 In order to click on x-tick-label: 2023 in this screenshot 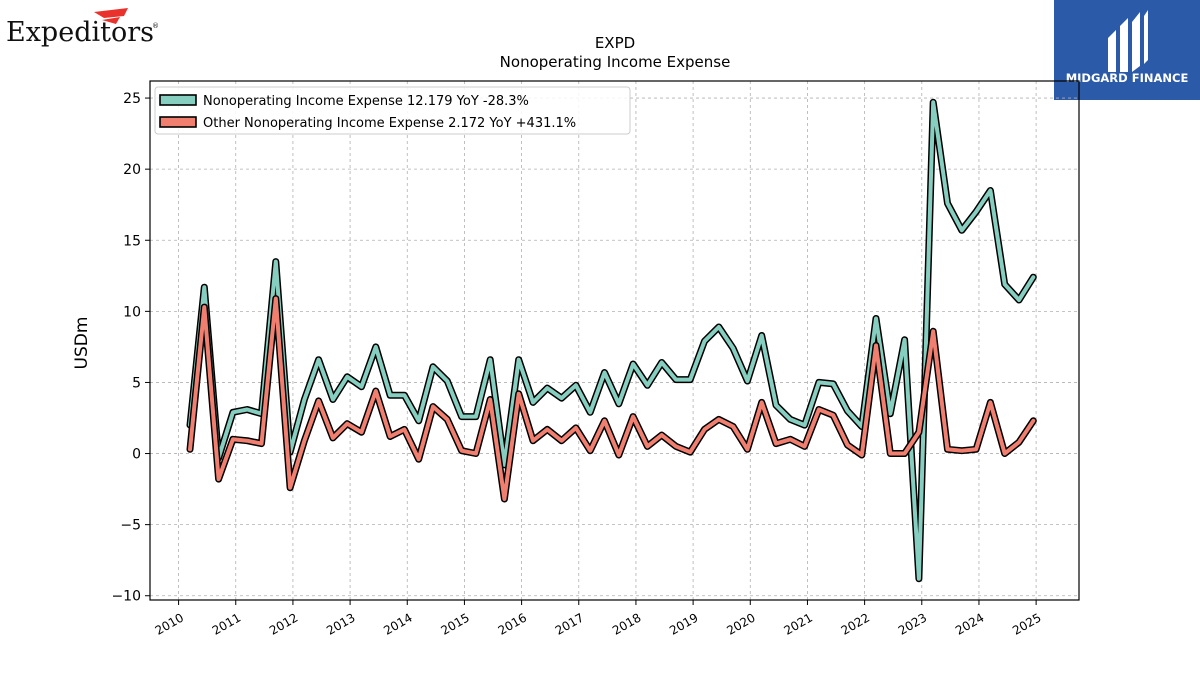, I will do `click(912, 623)`.